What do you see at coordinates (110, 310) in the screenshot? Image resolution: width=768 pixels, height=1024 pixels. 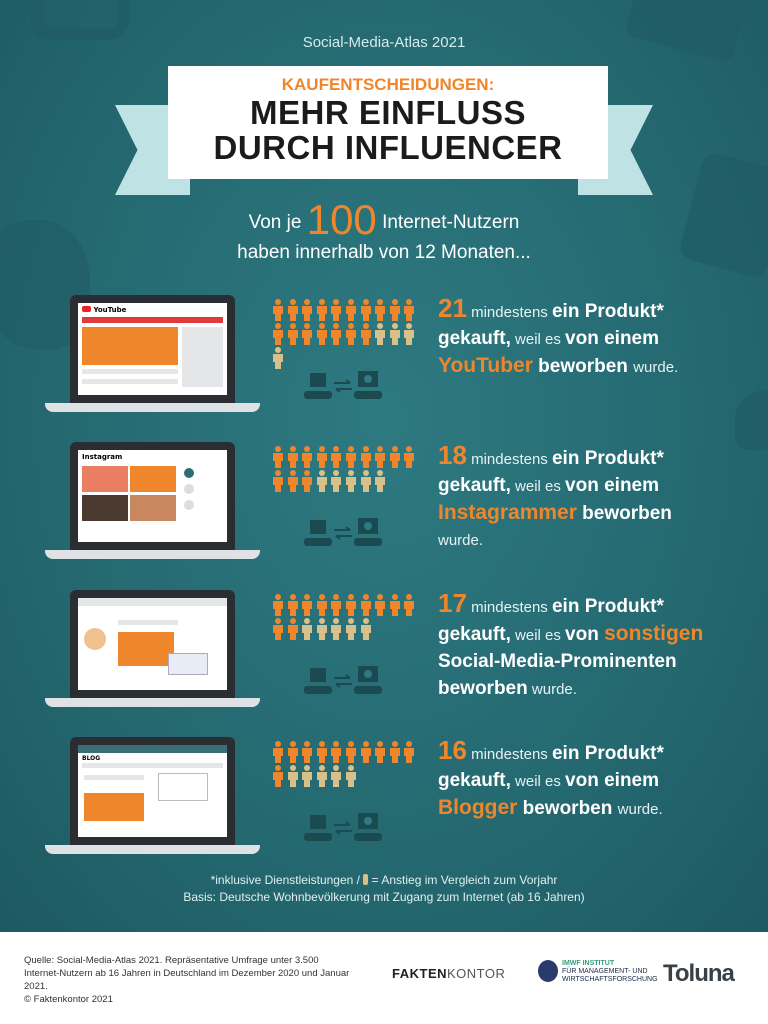 I see `screen-label: YouTube` at bounding box center [110, 310].